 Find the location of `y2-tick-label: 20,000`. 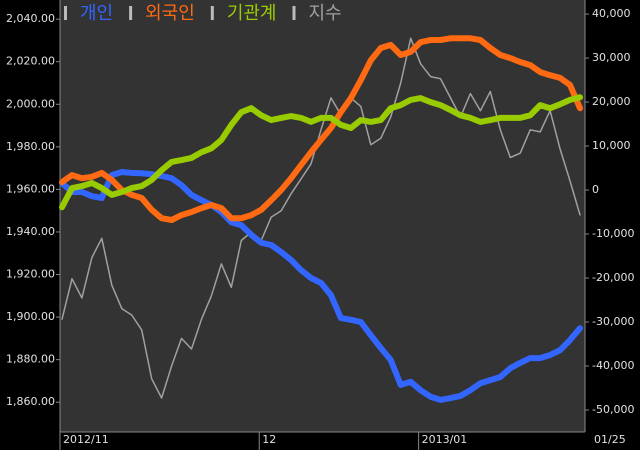

y2-tick-label: 20,000 is located at coordinates (611, 101).